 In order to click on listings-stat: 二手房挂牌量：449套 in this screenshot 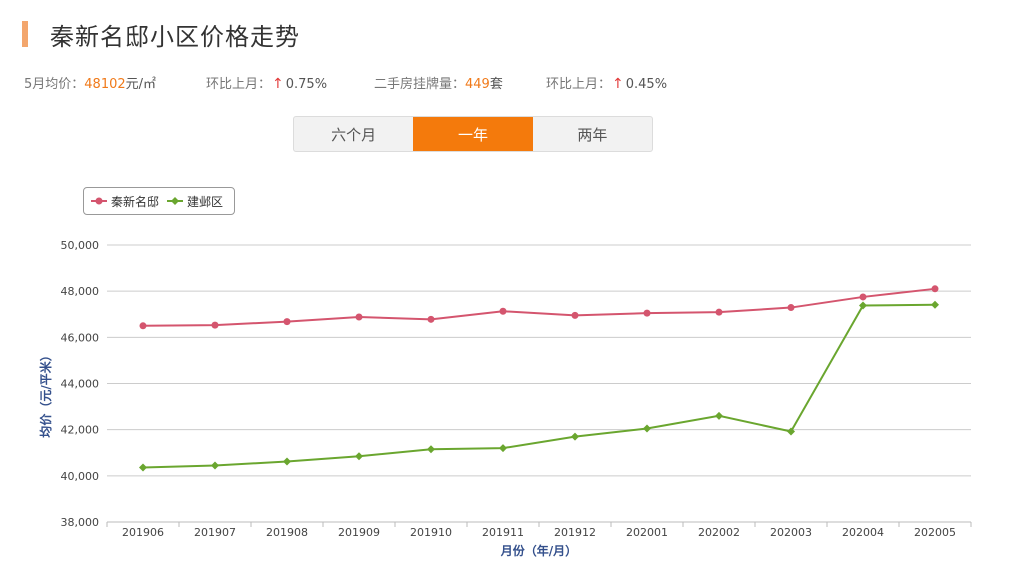, I will do `click(438, 82)`.